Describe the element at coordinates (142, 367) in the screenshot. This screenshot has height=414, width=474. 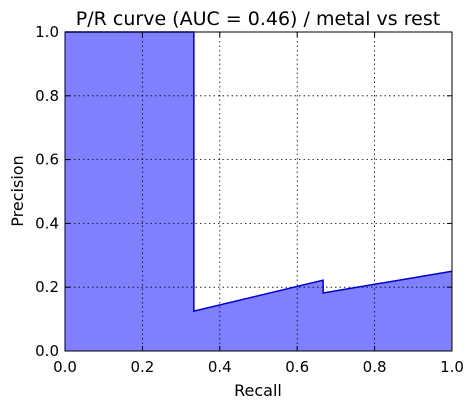
I see `x-tick-label: 0.2` at that location.